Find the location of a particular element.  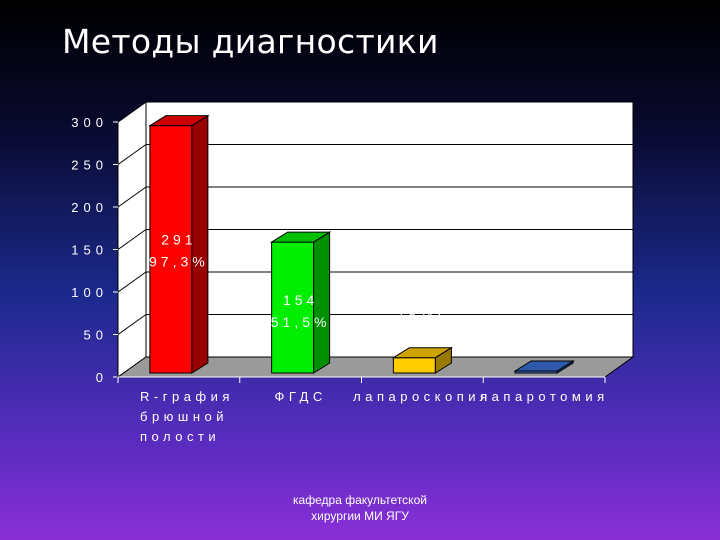

category-label: ФГДС is located at coordinates (301, 396).